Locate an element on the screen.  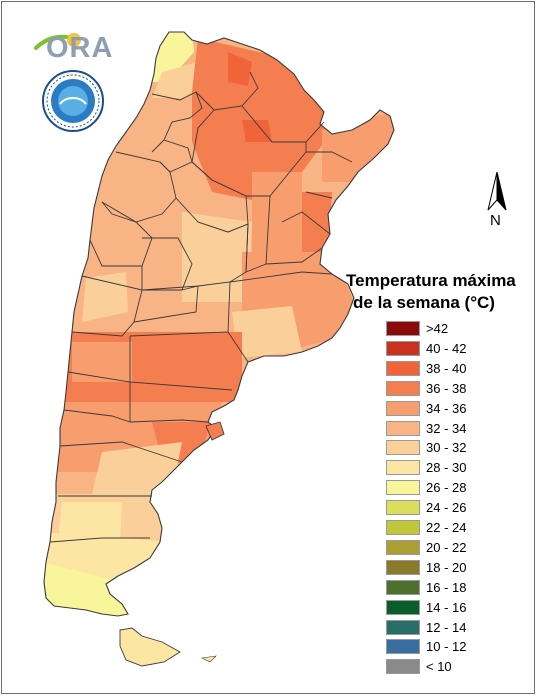
legend-title-line2: de la semana (°C) is located at coordinates (424, 302).